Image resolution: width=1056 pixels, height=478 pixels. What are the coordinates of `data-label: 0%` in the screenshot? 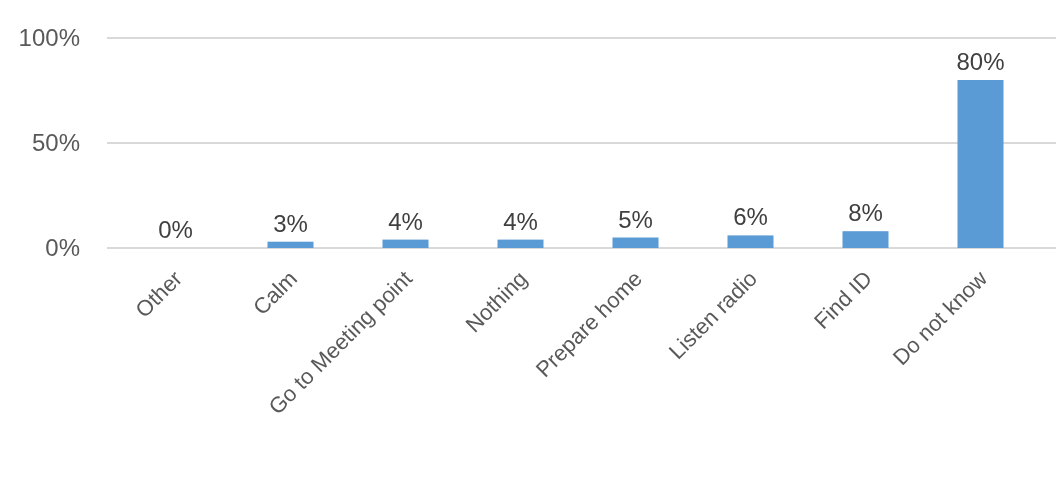 It's located at (175, 229).